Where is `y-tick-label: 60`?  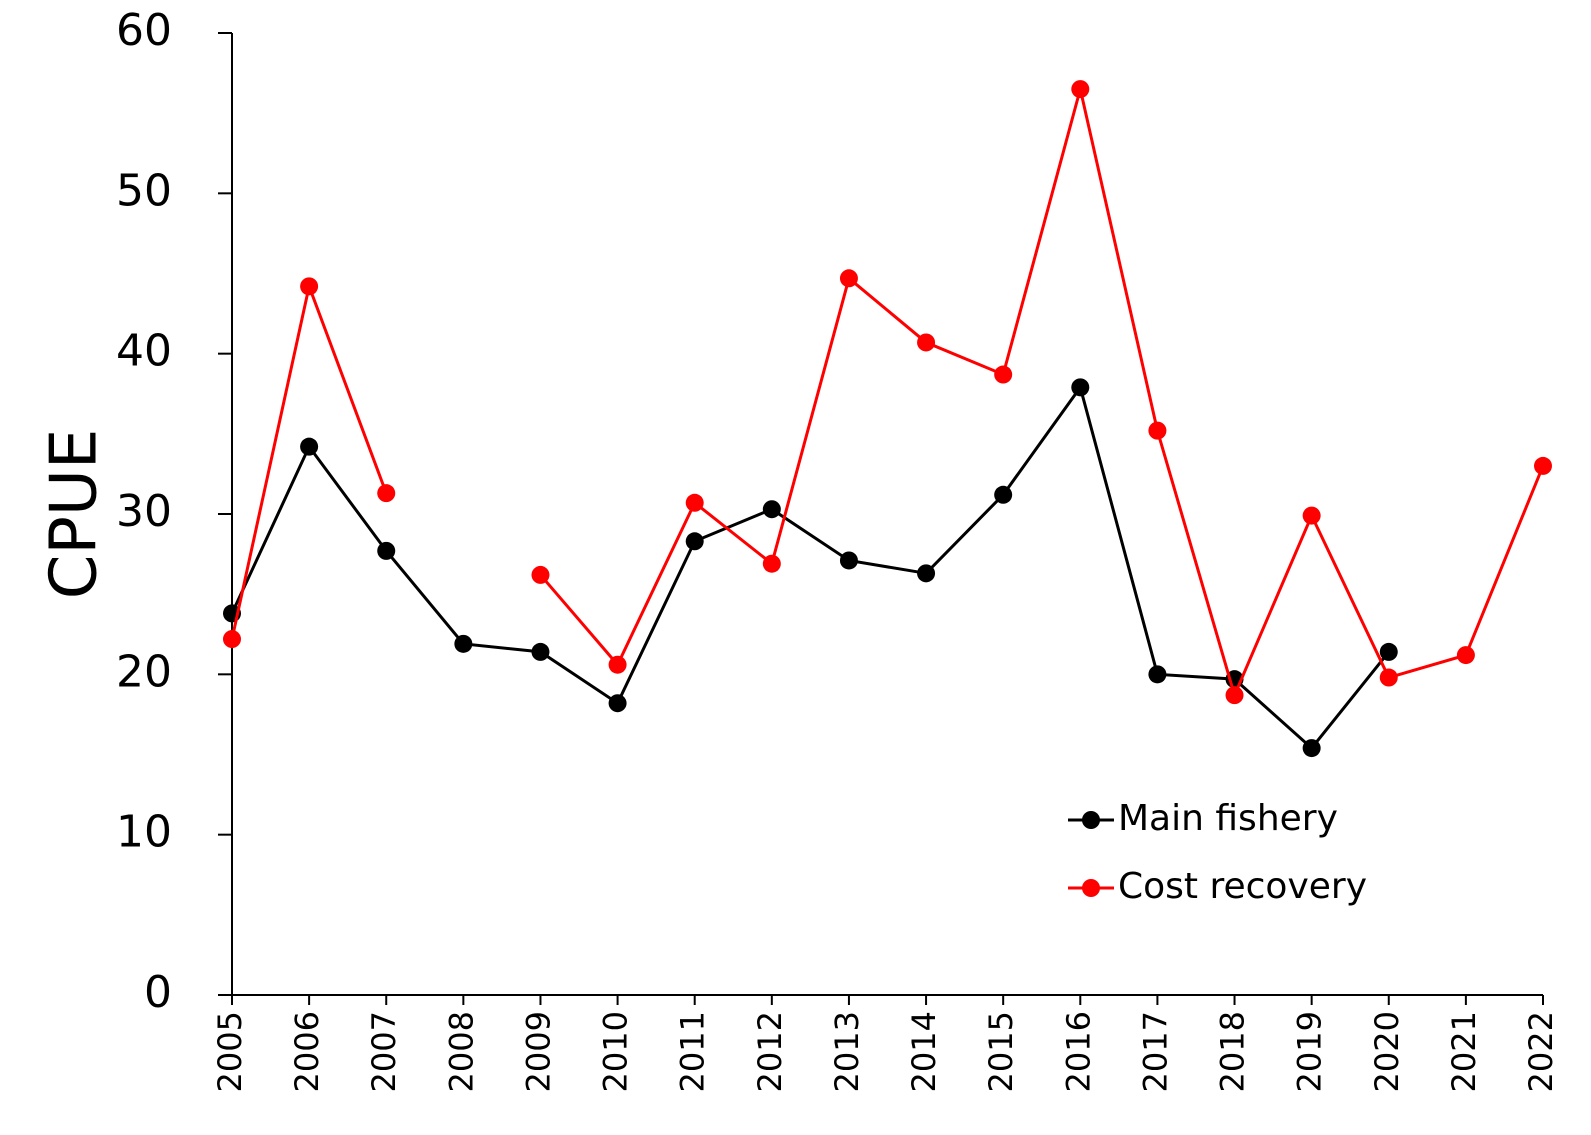
y-tick-label: 60 is located at coordinates (144, 30).